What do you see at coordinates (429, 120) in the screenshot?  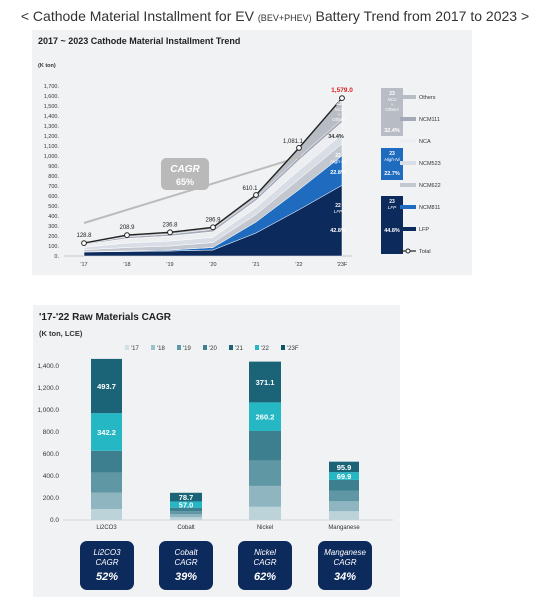 I see `legend-label: NCM111` at bounding box center [429, 120].